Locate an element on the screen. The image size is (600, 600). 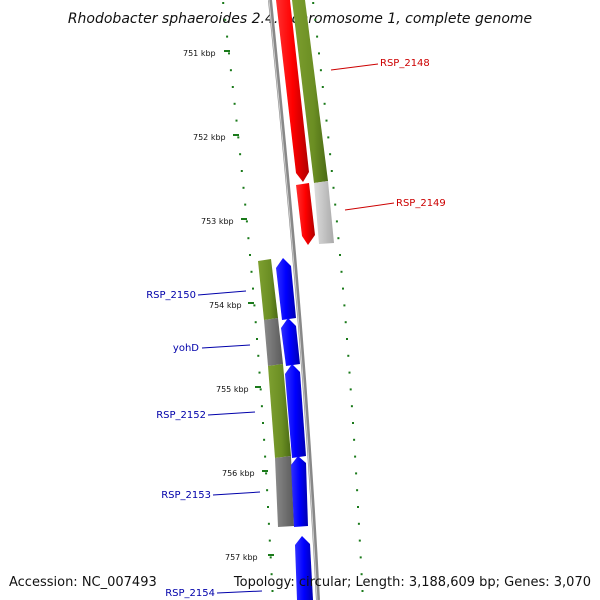
gene-label-rsp-2150: RSP_2150 is located at coordinates (171, 295).